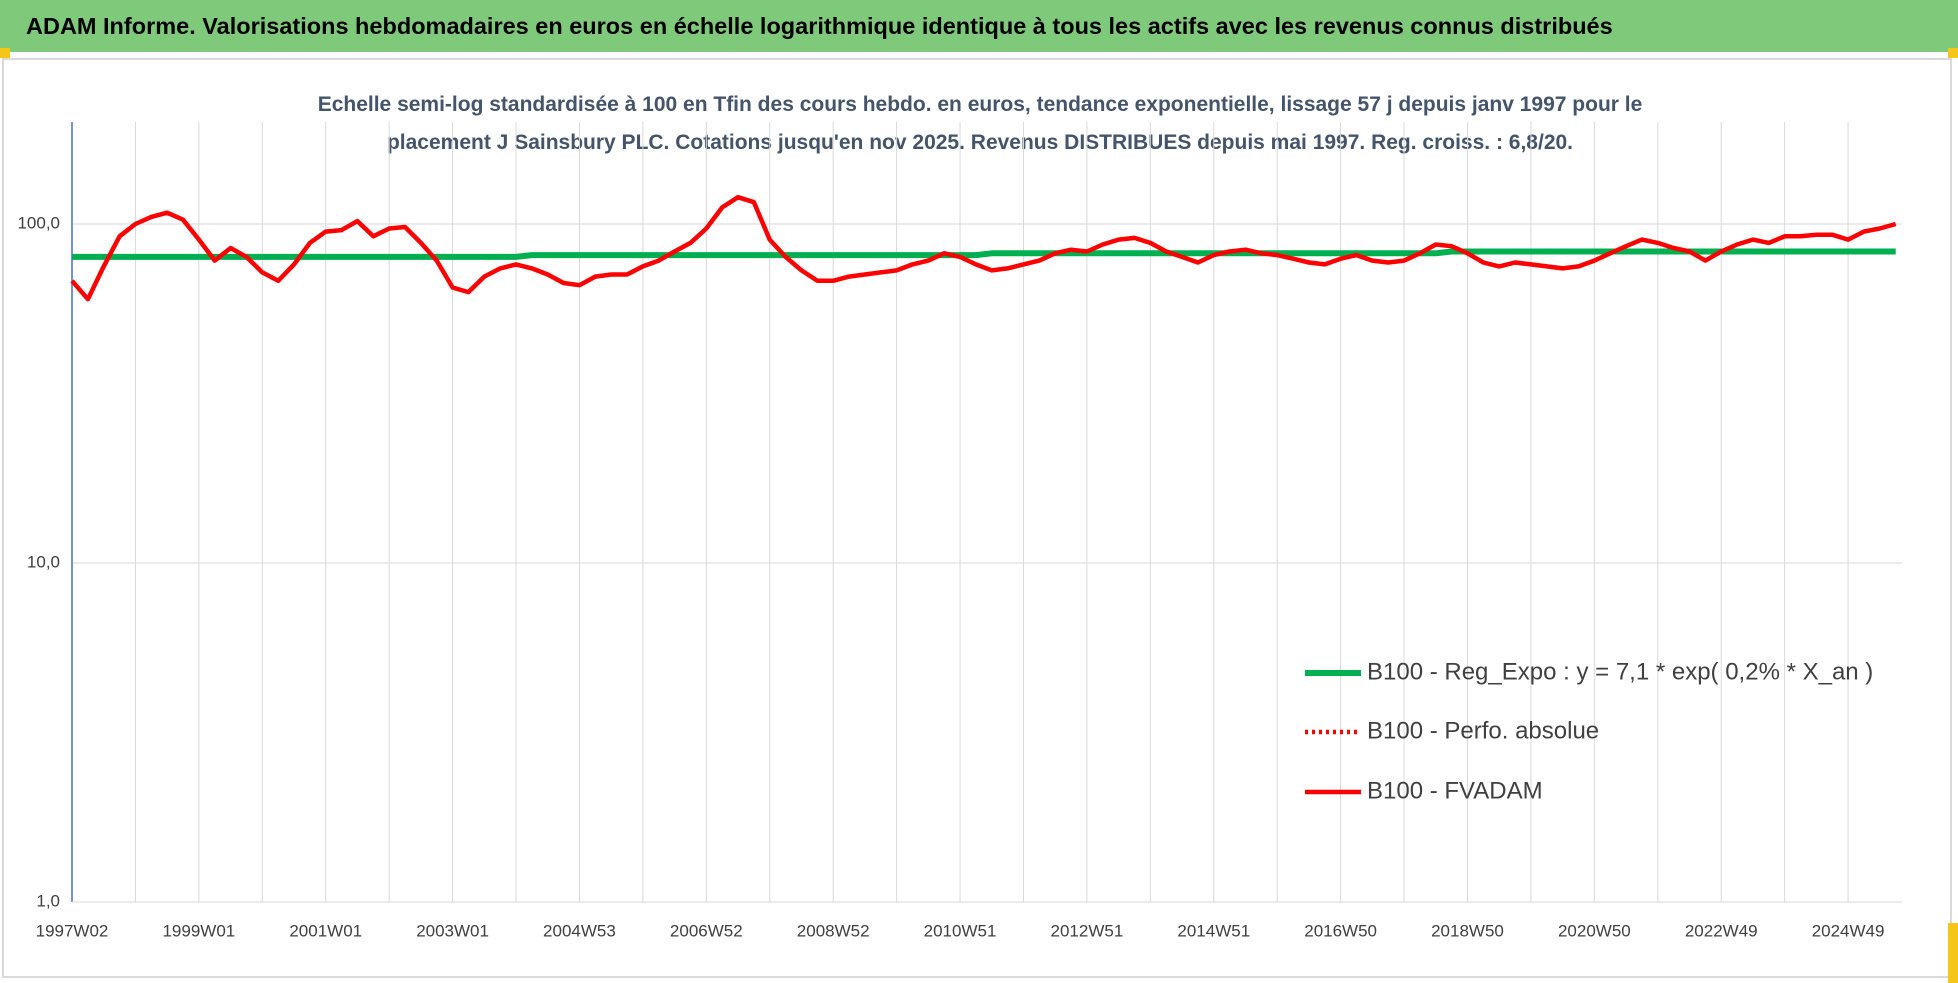 Image resolution: width=1958 pixels, height=983 pixels. Describe the element at coordinates (706, 930) in the screenshot. I see `x-tick-label: 2006W52` at that location.